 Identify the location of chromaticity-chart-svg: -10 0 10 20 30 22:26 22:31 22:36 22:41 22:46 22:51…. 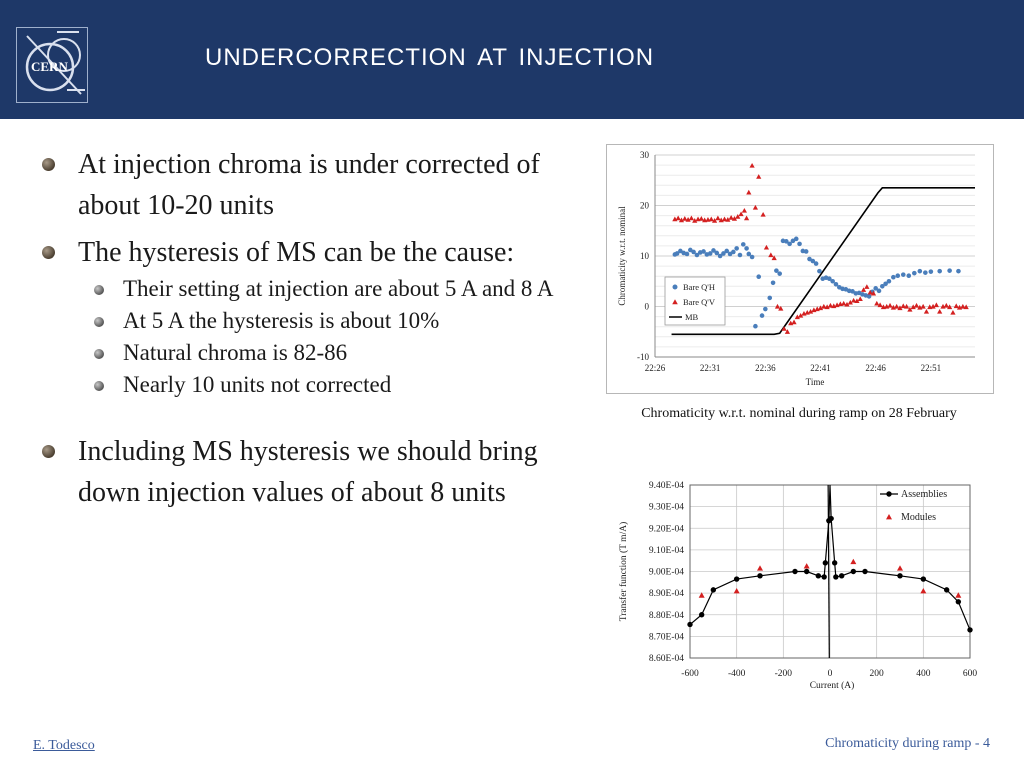
(796, 268).